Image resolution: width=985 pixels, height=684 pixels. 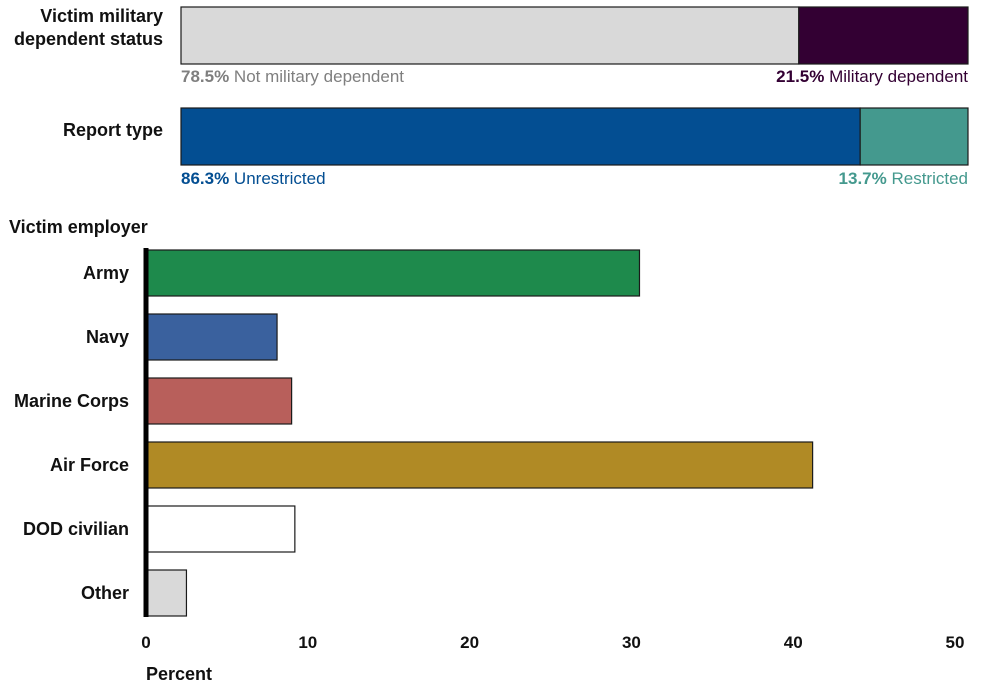 I want to click on category-label-other: Other, so click(x=105, y=593).